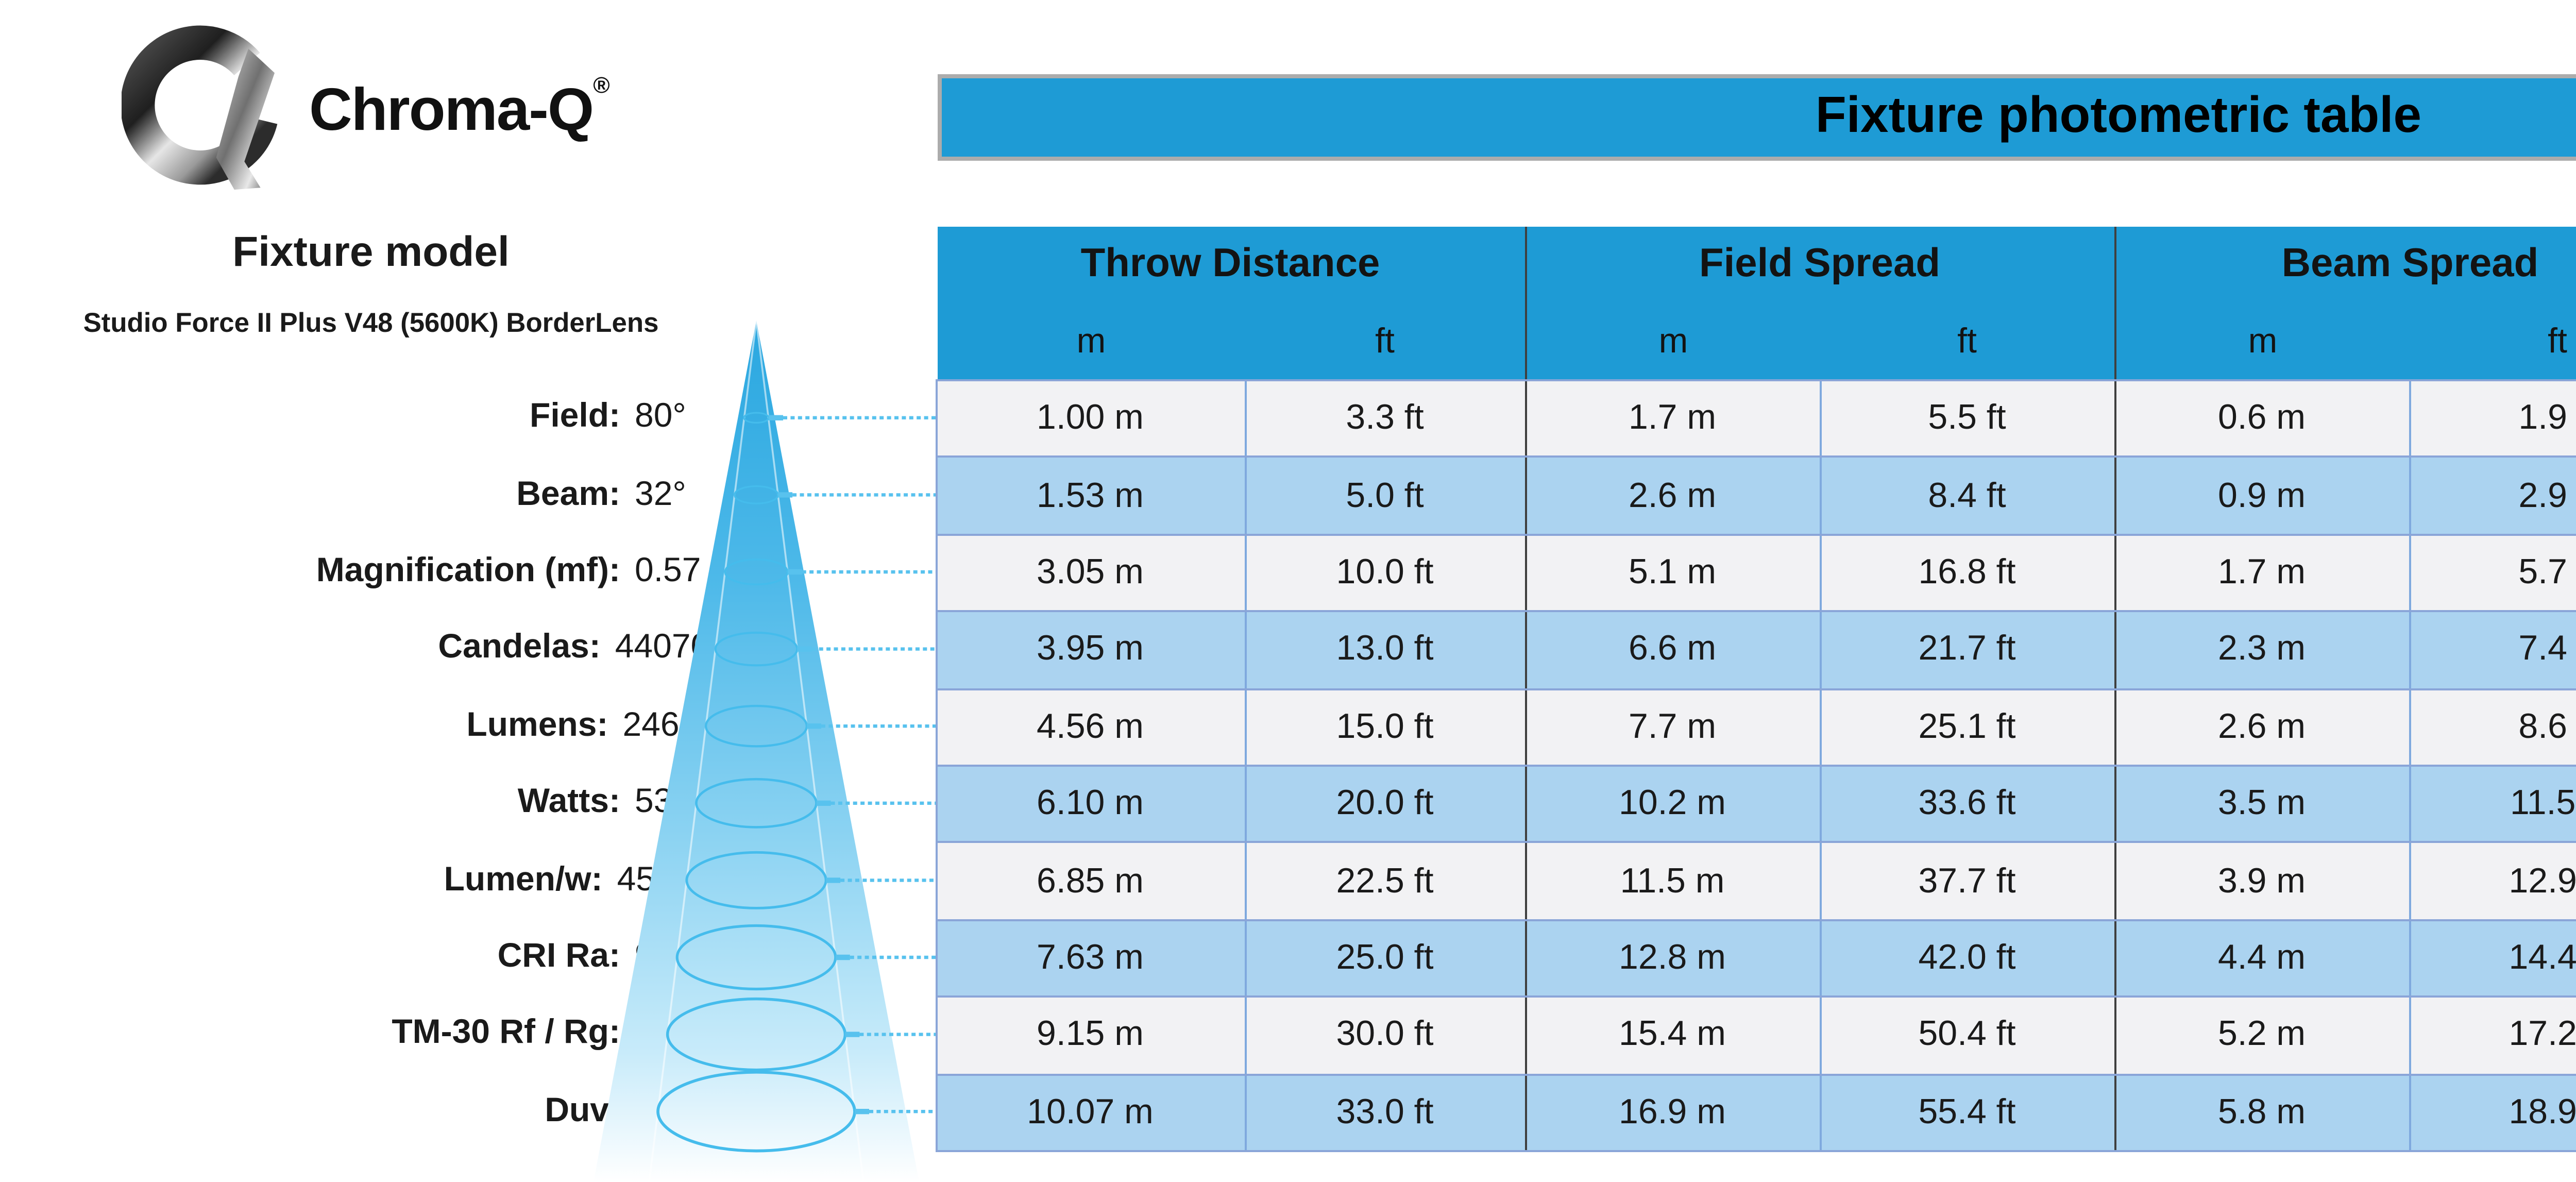 The width and height of the screenshot is (2576, 1182). I want to click on table-cell: 9.15 m, so click(1091, 1035).